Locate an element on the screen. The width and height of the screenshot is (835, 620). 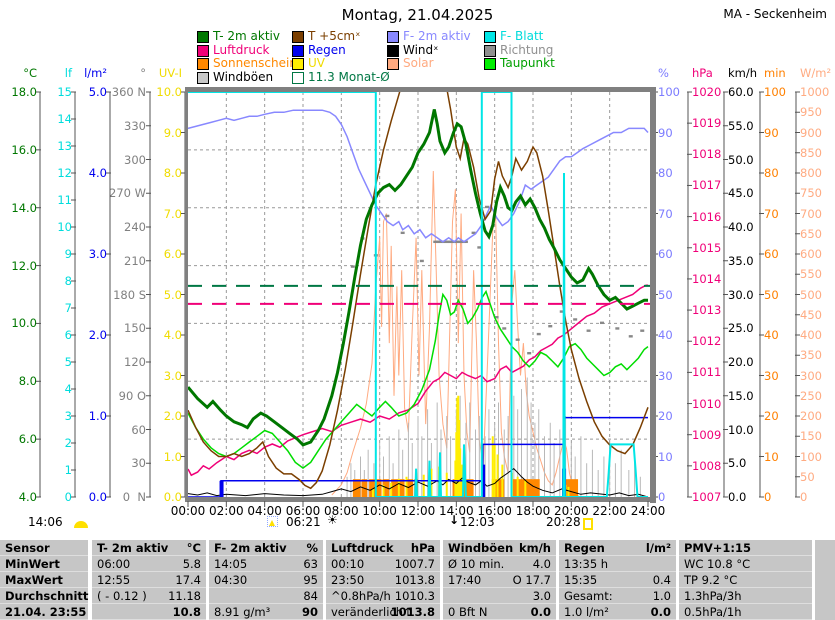
time-tick-label: 10:00 is located at coordinates (379, 511).